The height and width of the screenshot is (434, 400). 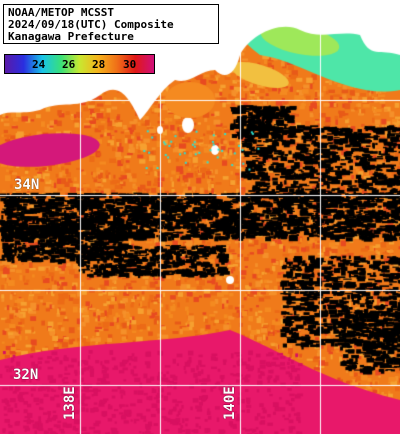 I want to click on scale-tick-30: 30, so click(x=130, y=64).